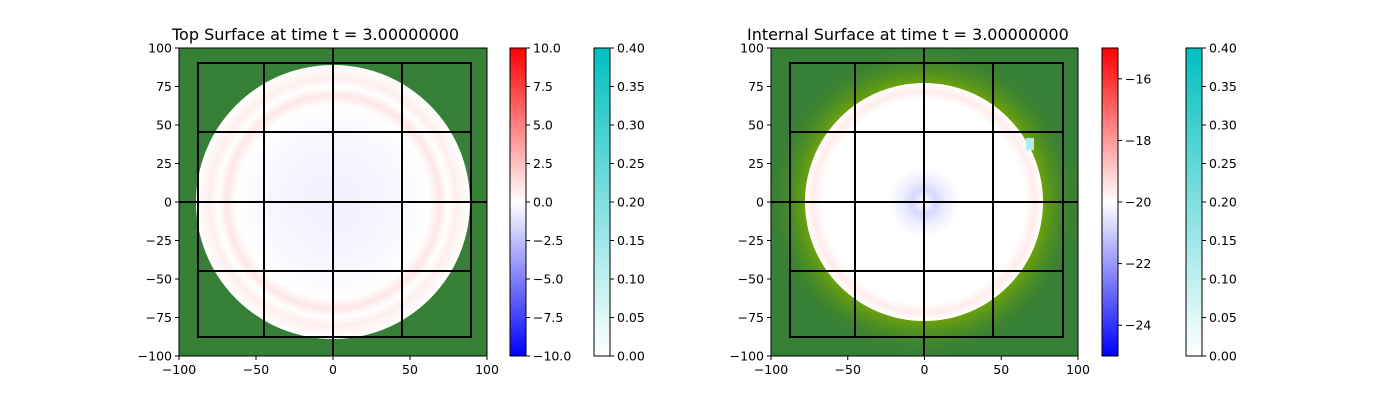 This screenshot has height=400, width=1400. I want to click on colorbar-tick-label: −18, so click(1138, 140).